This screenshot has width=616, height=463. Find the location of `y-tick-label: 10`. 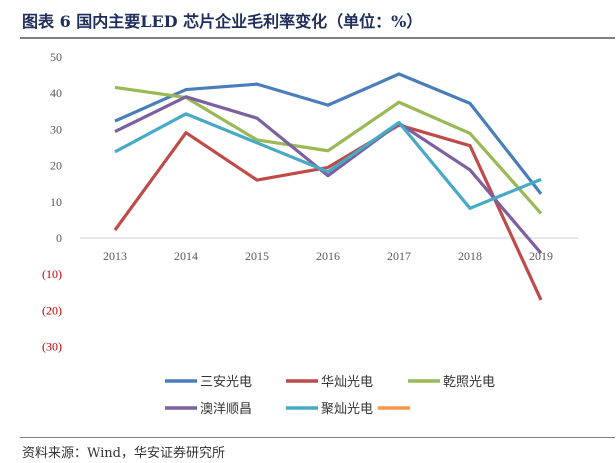

y-tick-label: 10 is located at coordinates (56, 202).